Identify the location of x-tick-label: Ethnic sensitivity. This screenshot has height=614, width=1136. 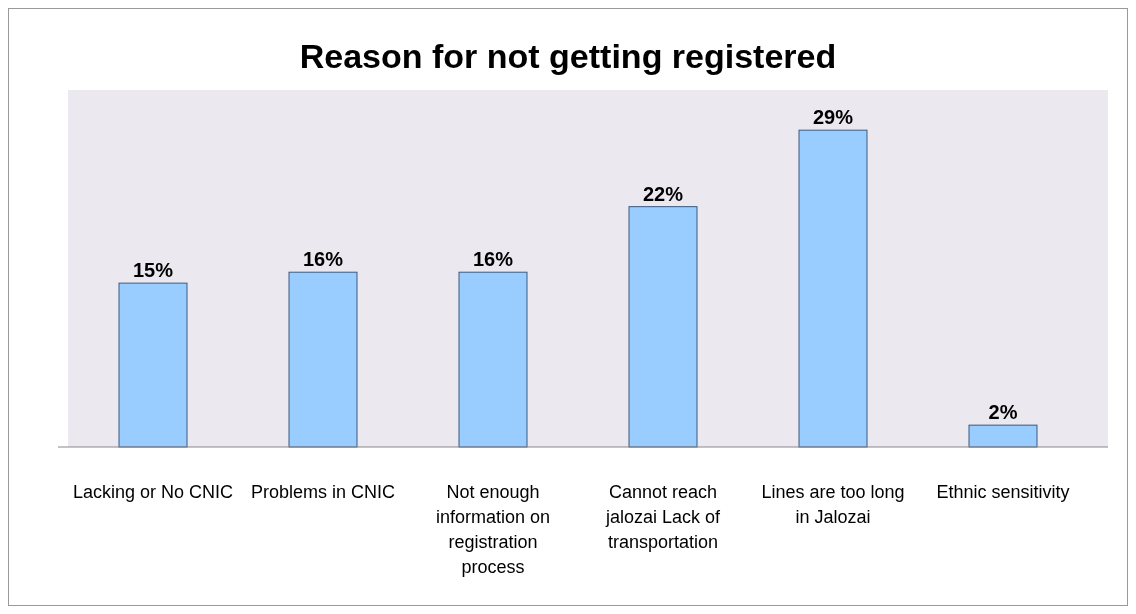
(1003, 492).